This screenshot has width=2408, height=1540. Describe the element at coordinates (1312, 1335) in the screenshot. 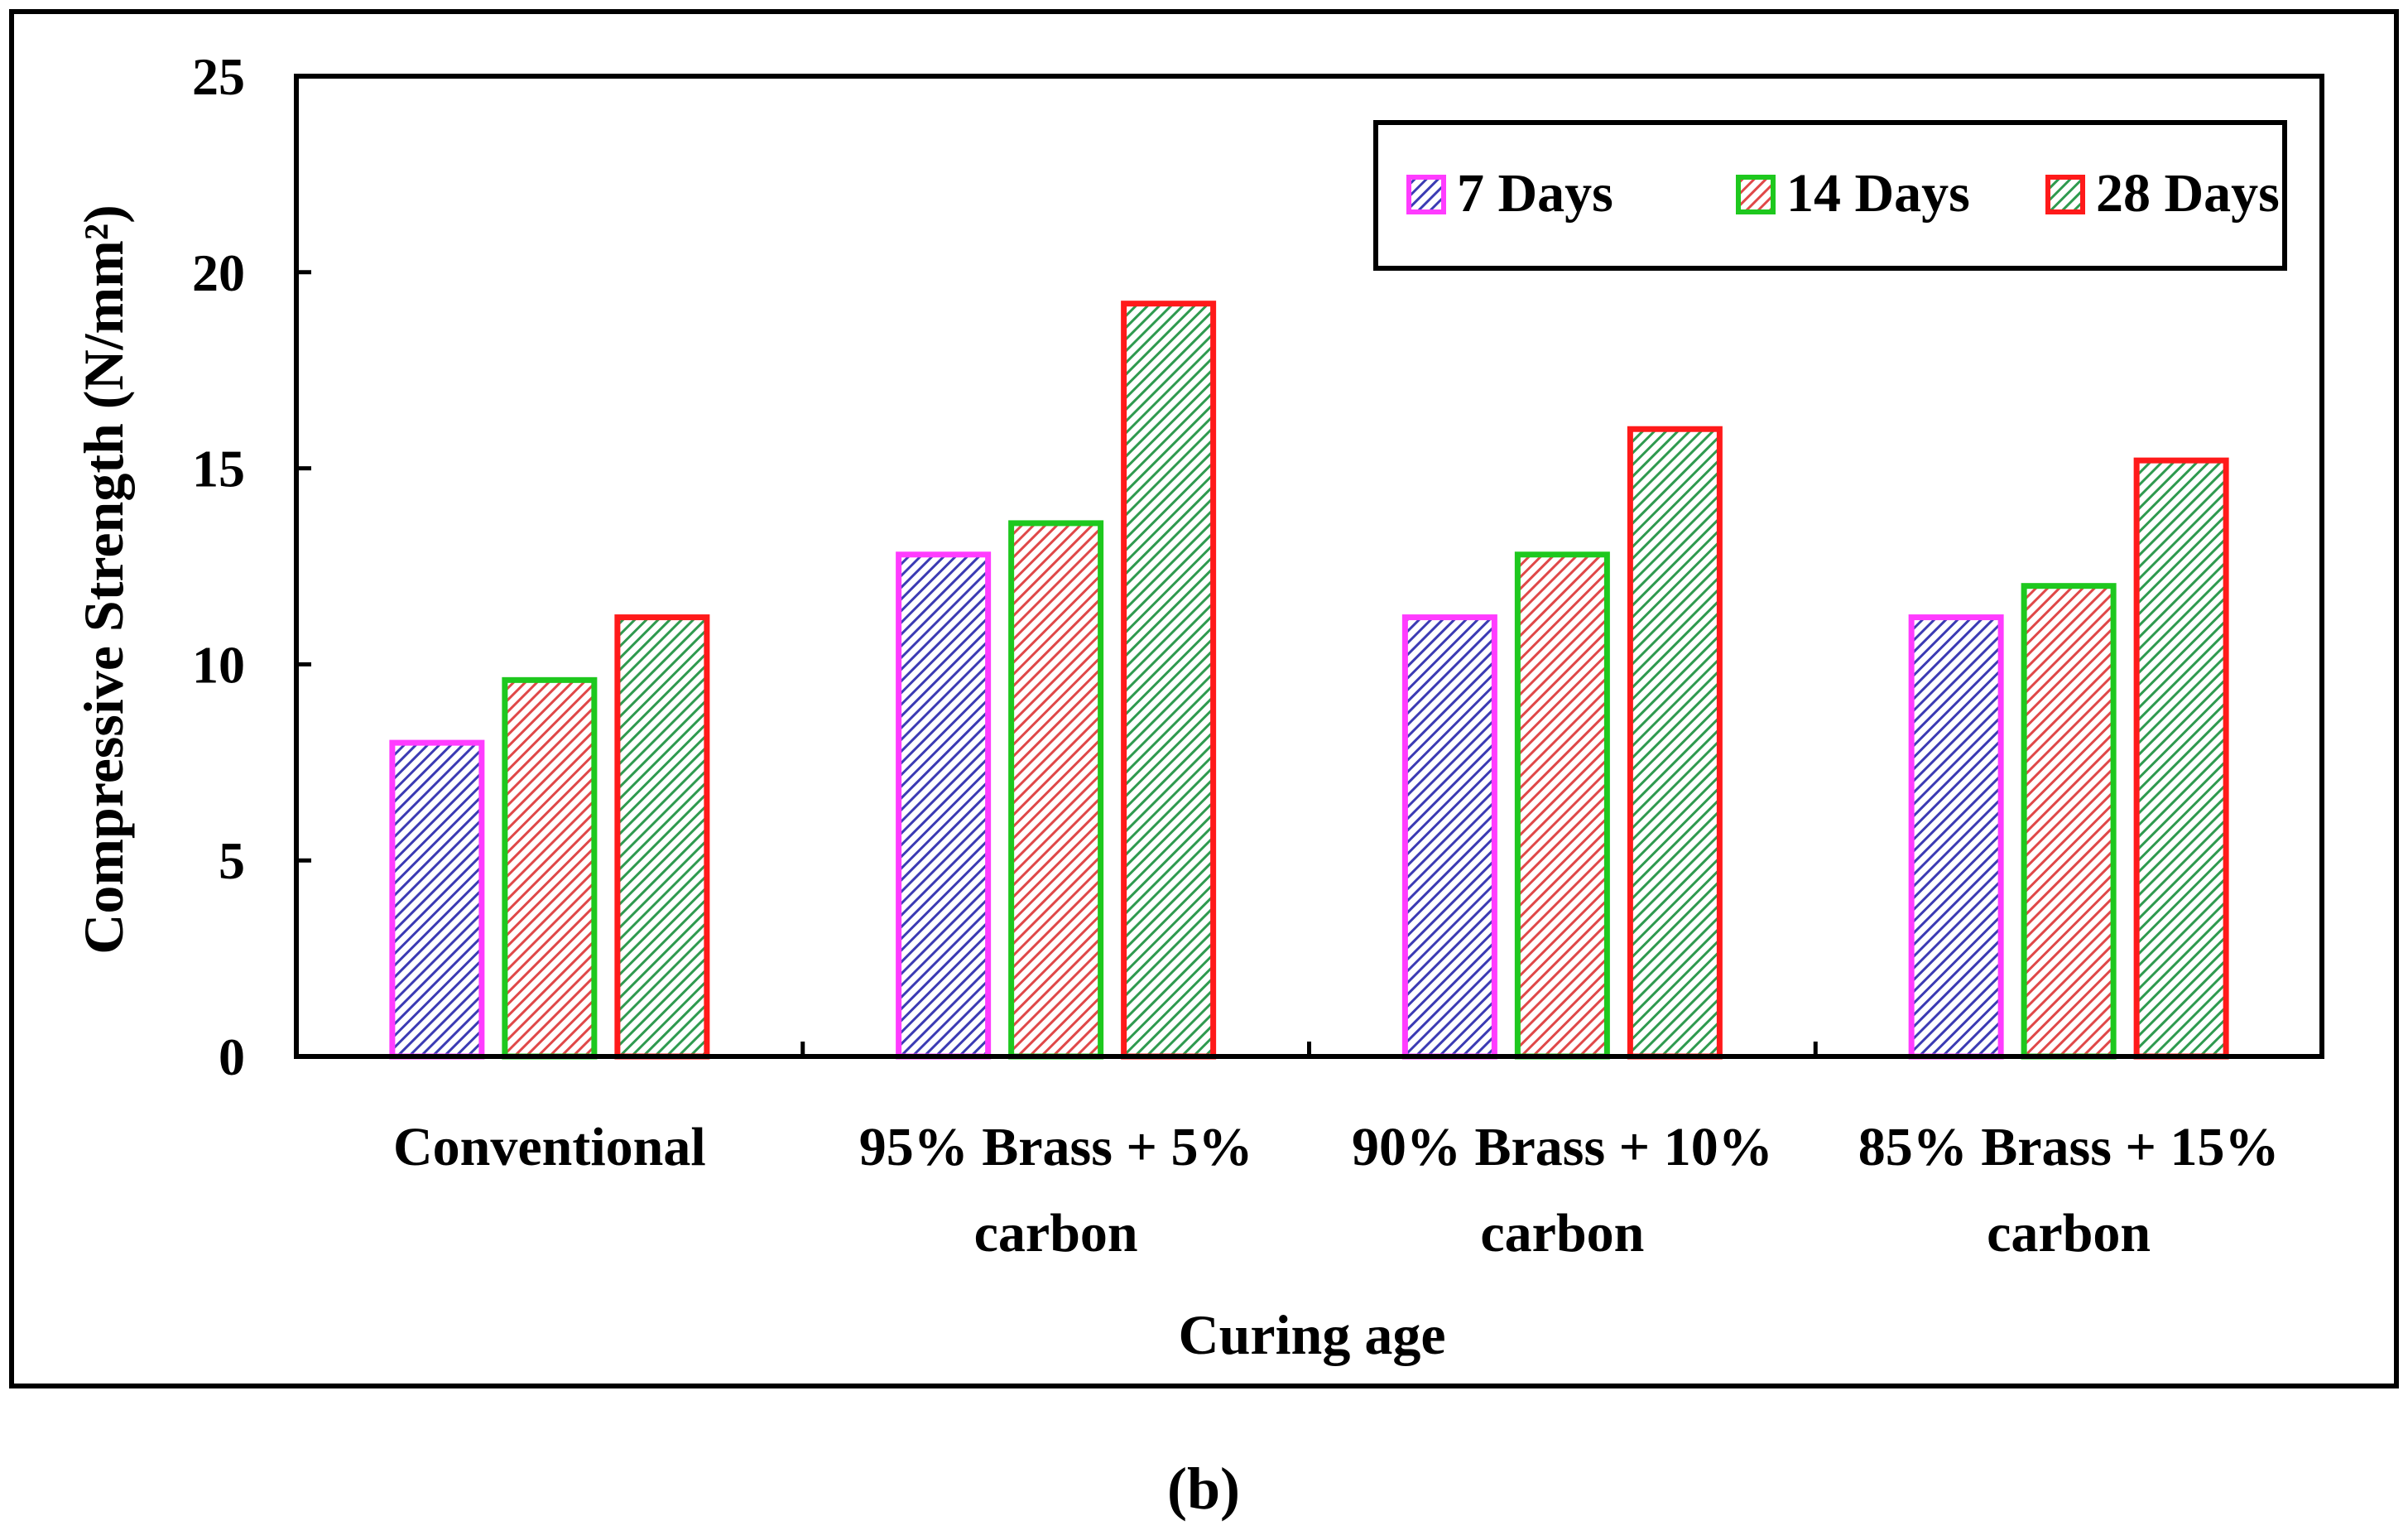

I see `x-axis-title: Curing age` at that location.